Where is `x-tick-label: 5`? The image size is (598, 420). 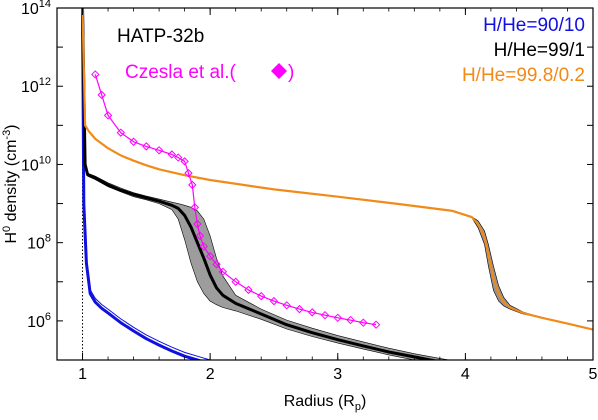
x-tick-label: 5 is located at coordinates (593, 374).